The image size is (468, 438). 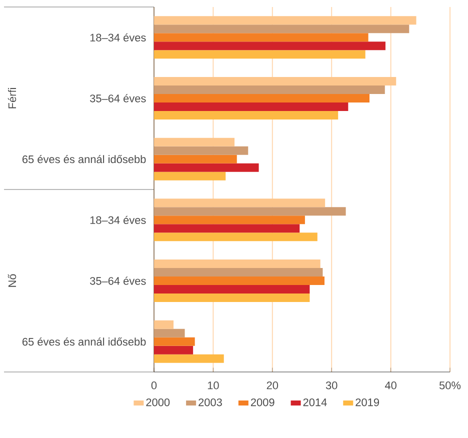 What do you see at coordinates (450, 386) in the screenshot?
I see `x-tick-label: 50%` at bounding box center [450, 386].